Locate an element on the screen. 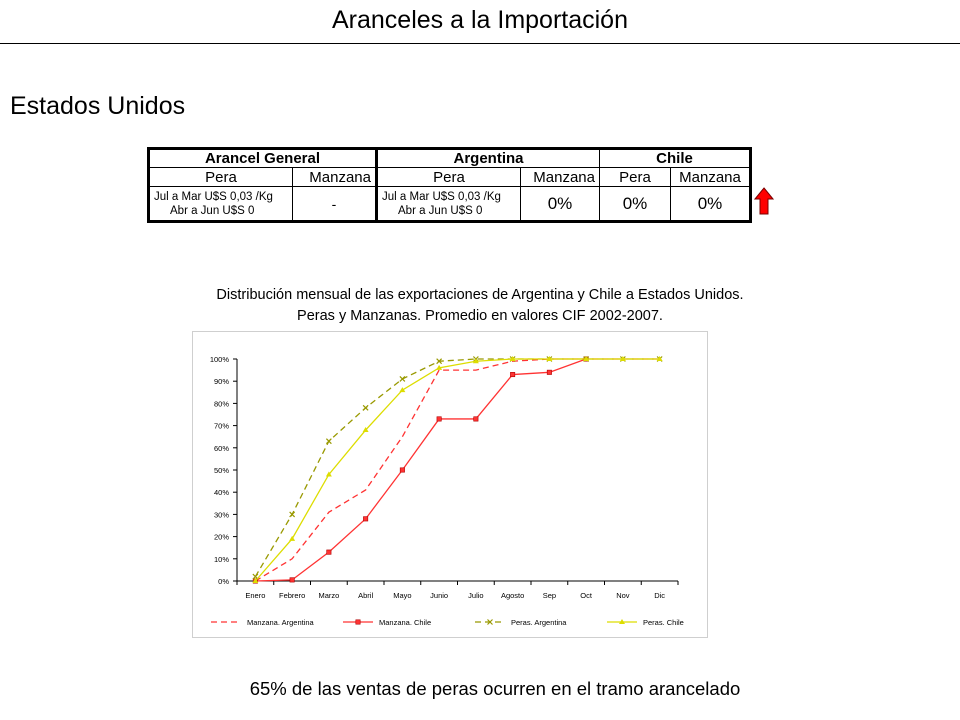 The image size is (960, 720). x-tick-label: Enero is located at coordinates (255, 595).